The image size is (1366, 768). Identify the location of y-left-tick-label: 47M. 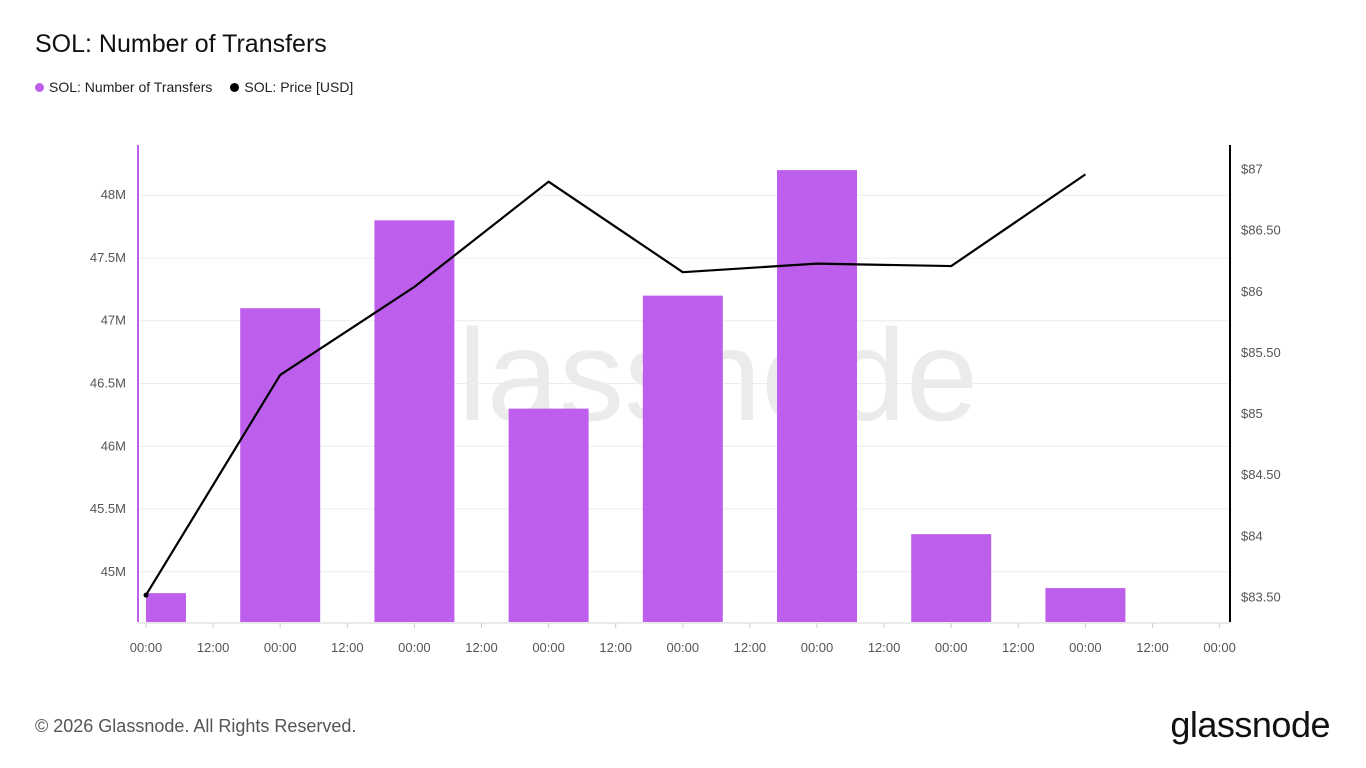
(113, 320).